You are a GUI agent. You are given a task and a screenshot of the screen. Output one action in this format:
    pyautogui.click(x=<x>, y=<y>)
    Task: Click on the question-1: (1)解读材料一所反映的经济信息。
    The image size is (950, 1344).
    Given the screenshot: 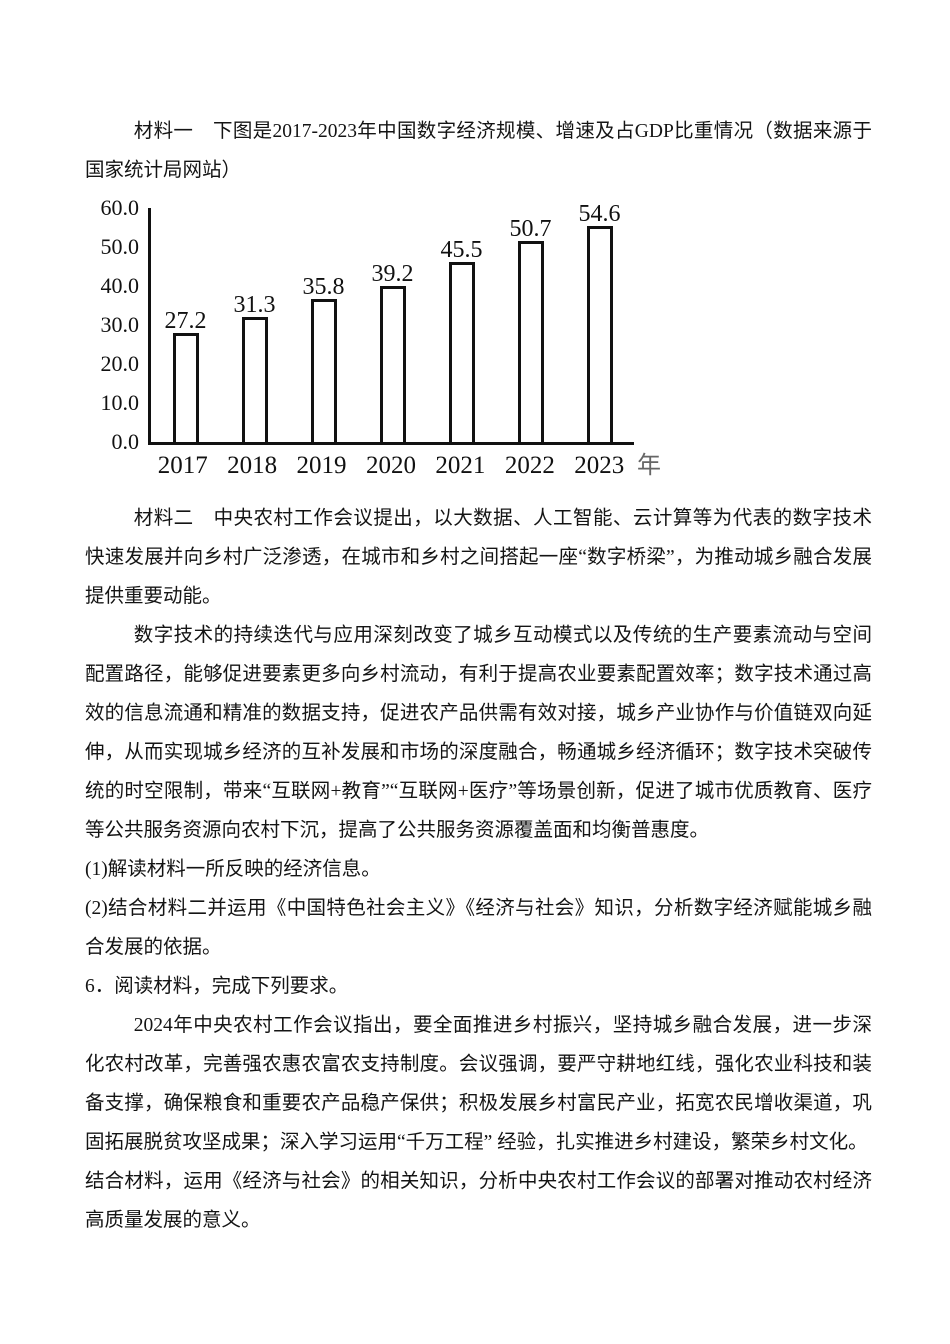 What is the action you would take?
    pyautogui.click(x=233, y=869)
    